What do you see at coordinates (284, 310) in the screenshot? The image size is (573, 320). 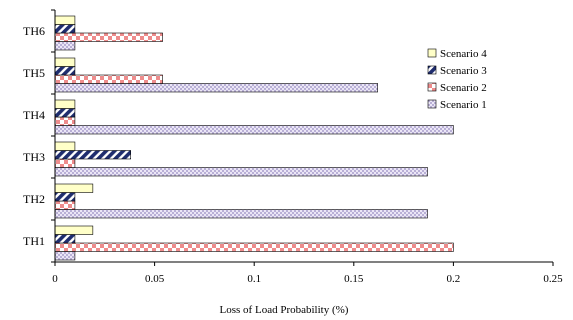 I see `x-axis-title: Loss of Load Probability (%)` at bounding box center [284, 310].